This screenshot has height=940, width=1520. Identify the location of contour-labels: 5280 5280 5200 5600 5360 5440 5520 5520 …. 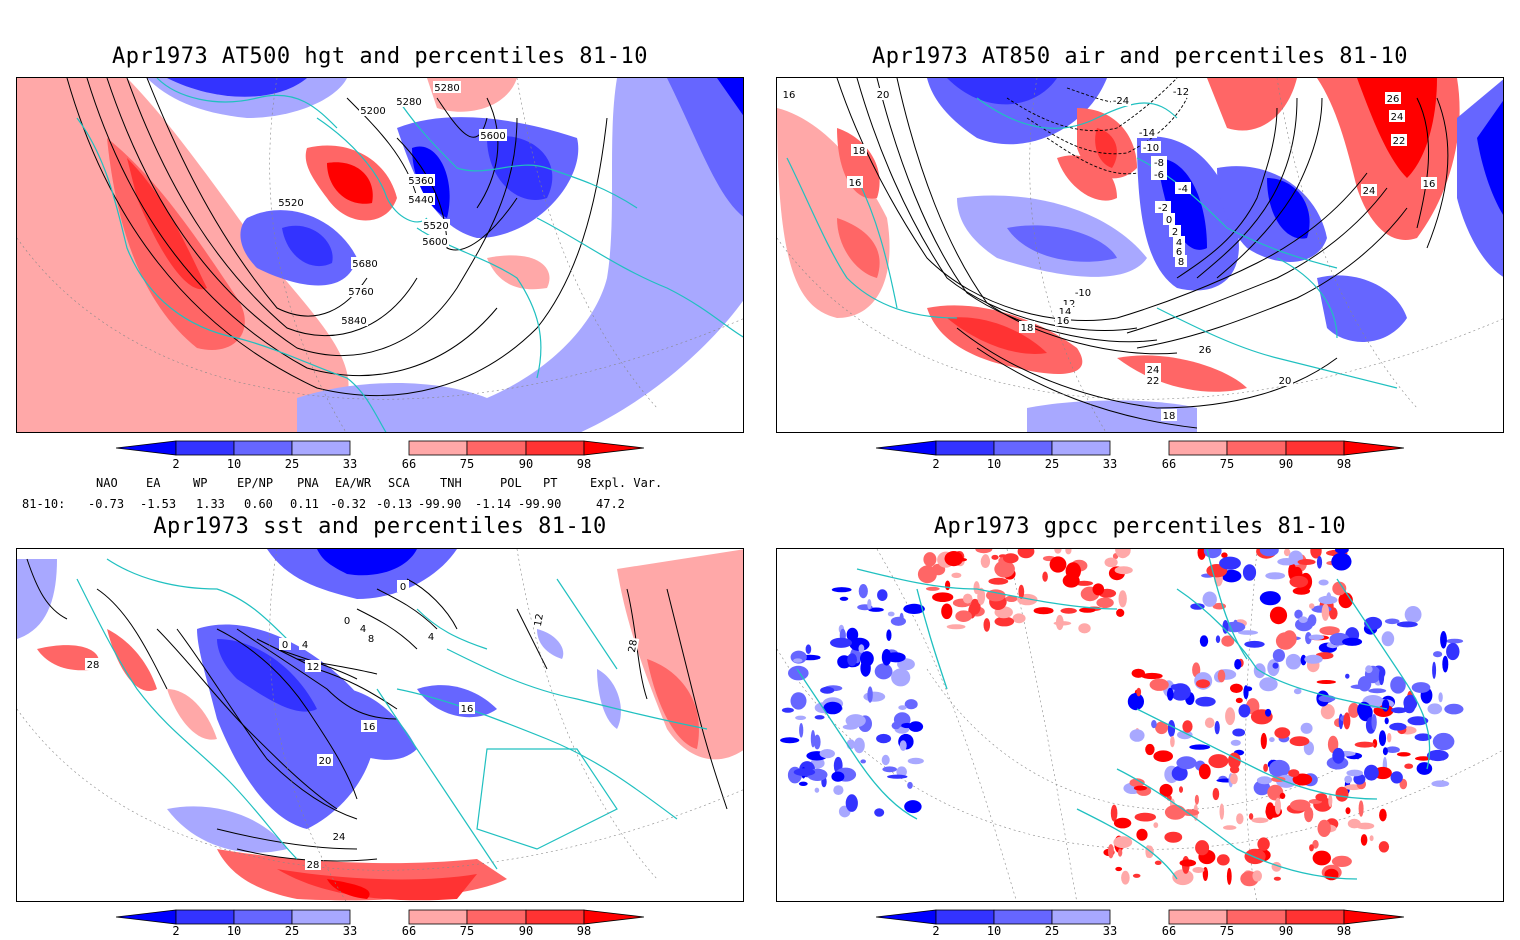
(392, 204).